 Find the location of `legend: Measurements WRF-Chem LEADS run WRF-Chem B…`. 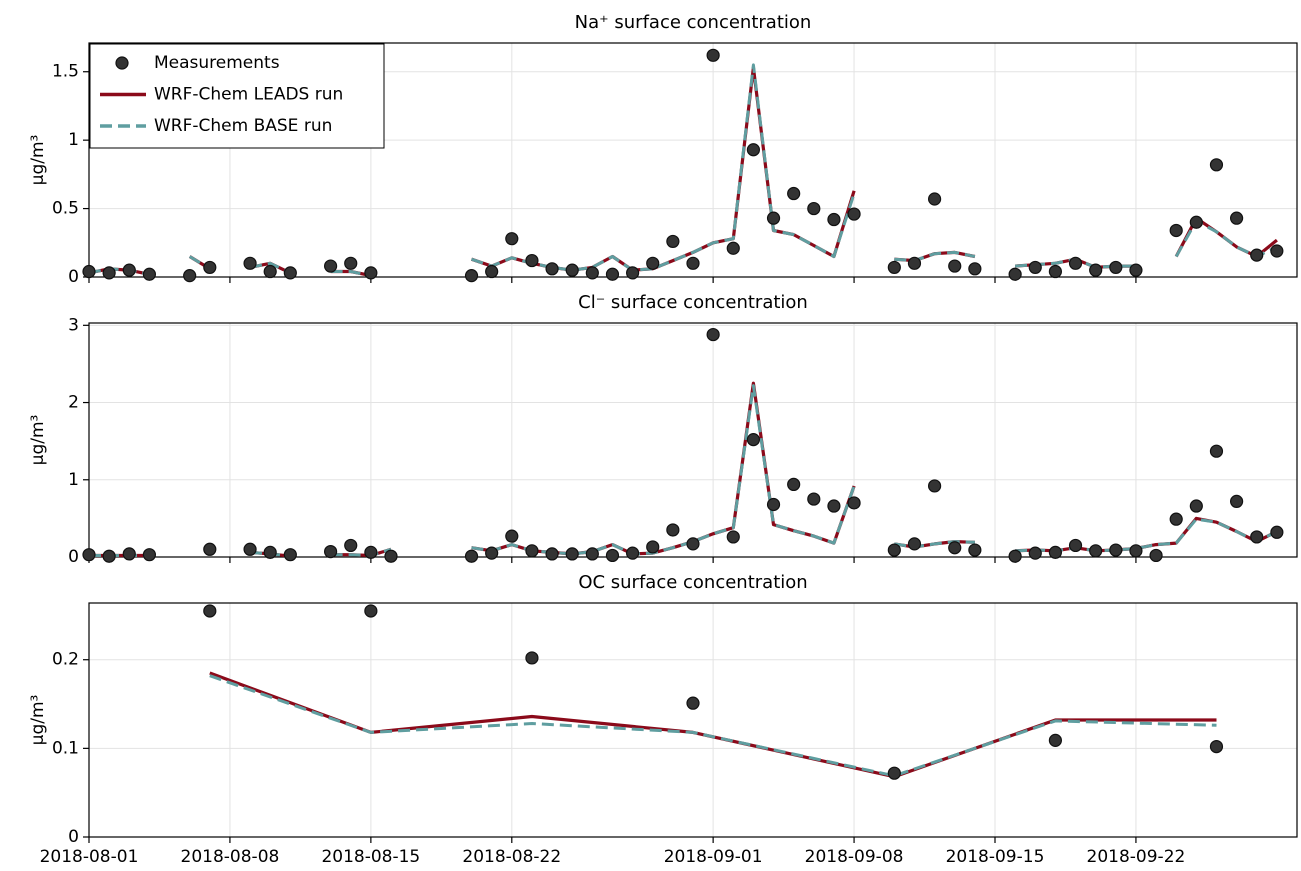

legend: Measurements WRF-Chem LEADS run WRF-Chem B… is located at coordinates (237, 96).